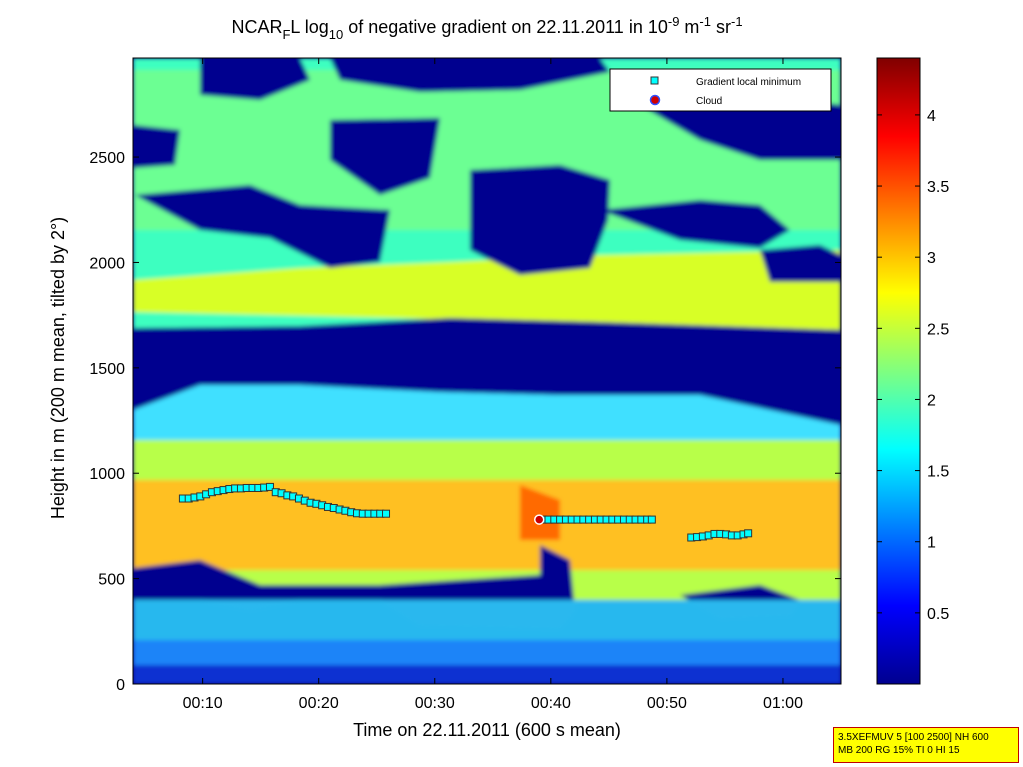  Describe the element at coordinates (540, 512) in the screenshot. I see `heatmap-region-core-red` at that location.